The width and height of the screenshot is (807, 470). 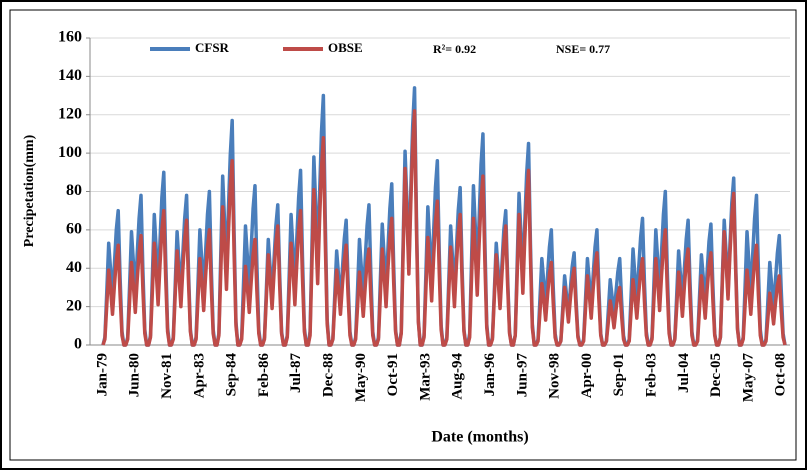 I want to click on x-tick-label: May-90, so click(x=361, y=377).